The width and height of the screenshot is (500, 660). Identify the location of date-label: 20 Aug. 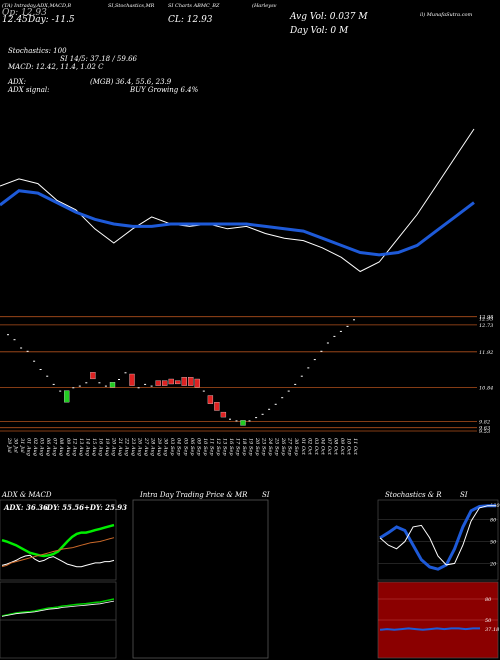
(114, 446).